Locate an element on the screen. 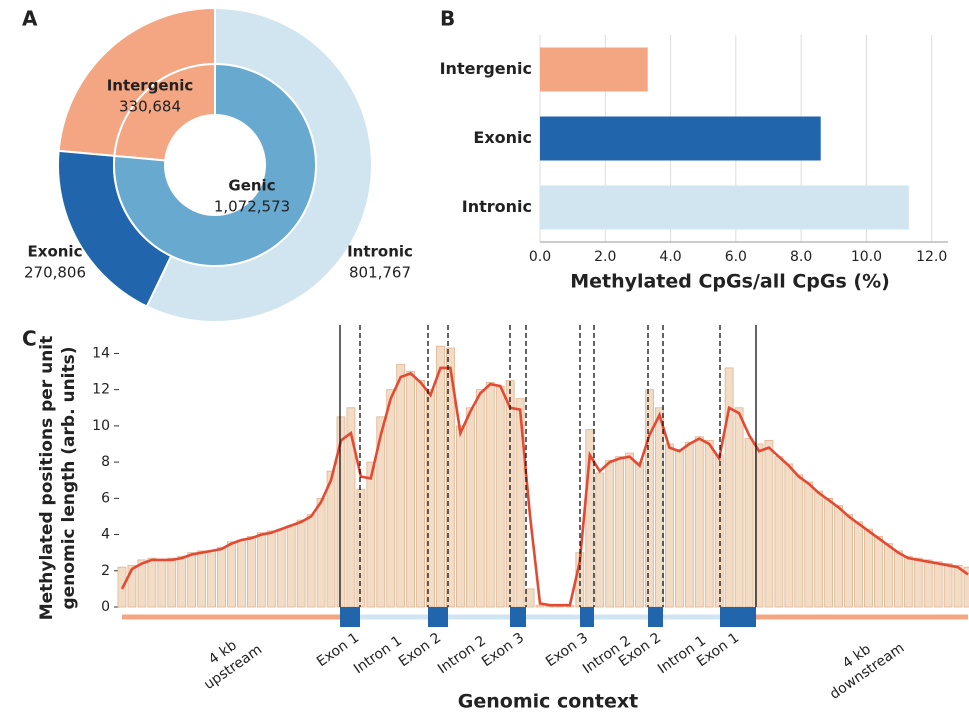 This screenshot has width=969, height=715. region-label: 4 kbdownstream is located at coordinates (862, 664).